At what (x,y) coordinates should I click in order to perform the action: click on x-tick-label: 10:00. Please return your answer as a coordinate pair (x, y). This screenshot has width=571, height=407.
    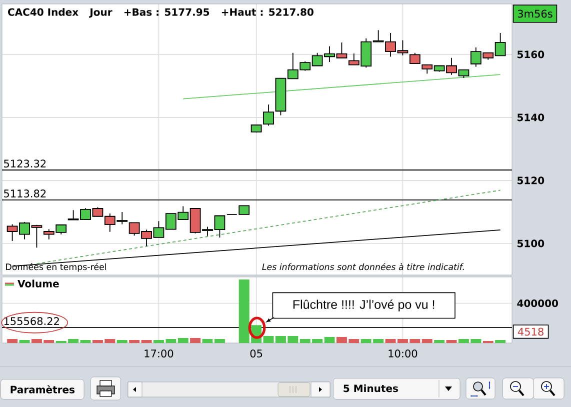
    Looking at the image, I should click on (403, 354).